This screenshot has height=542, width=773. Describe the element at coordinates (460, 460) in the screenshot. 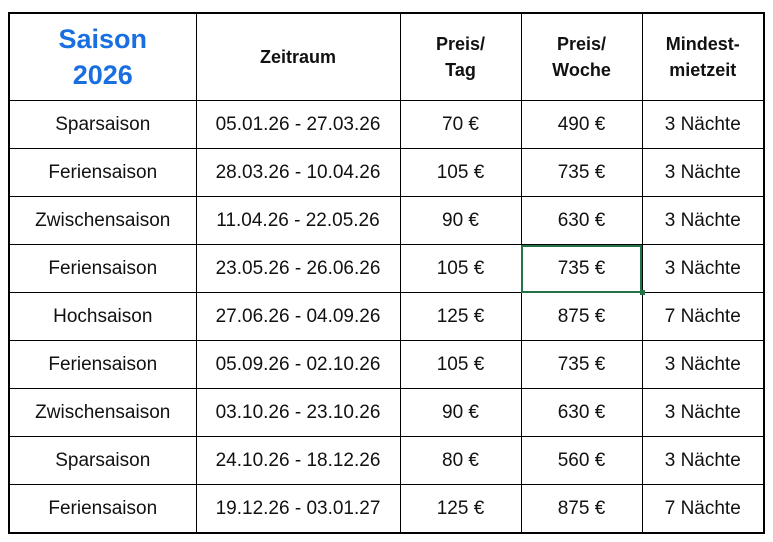

I see `cell-tag: 80 €` at that location.